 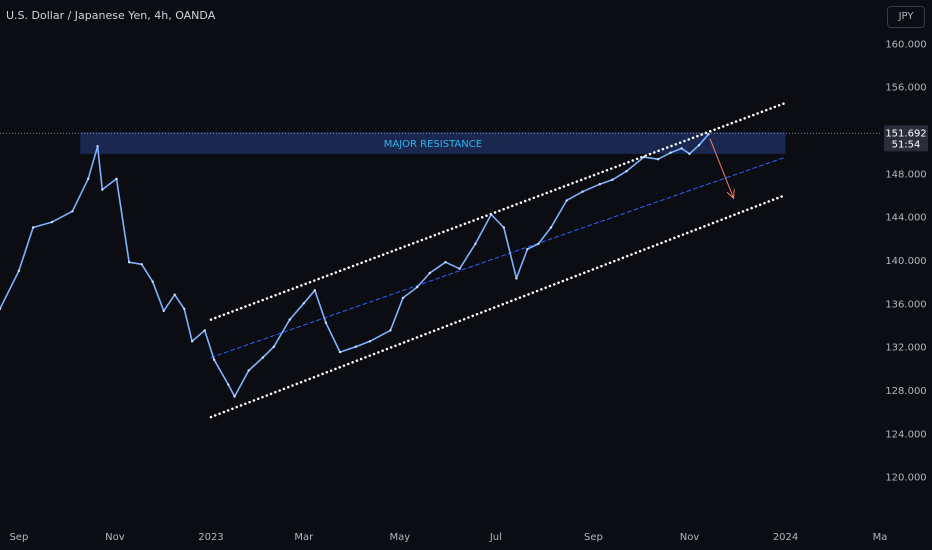 I want to click on y-tick-label: 140.000, so click(x=905, y=261).